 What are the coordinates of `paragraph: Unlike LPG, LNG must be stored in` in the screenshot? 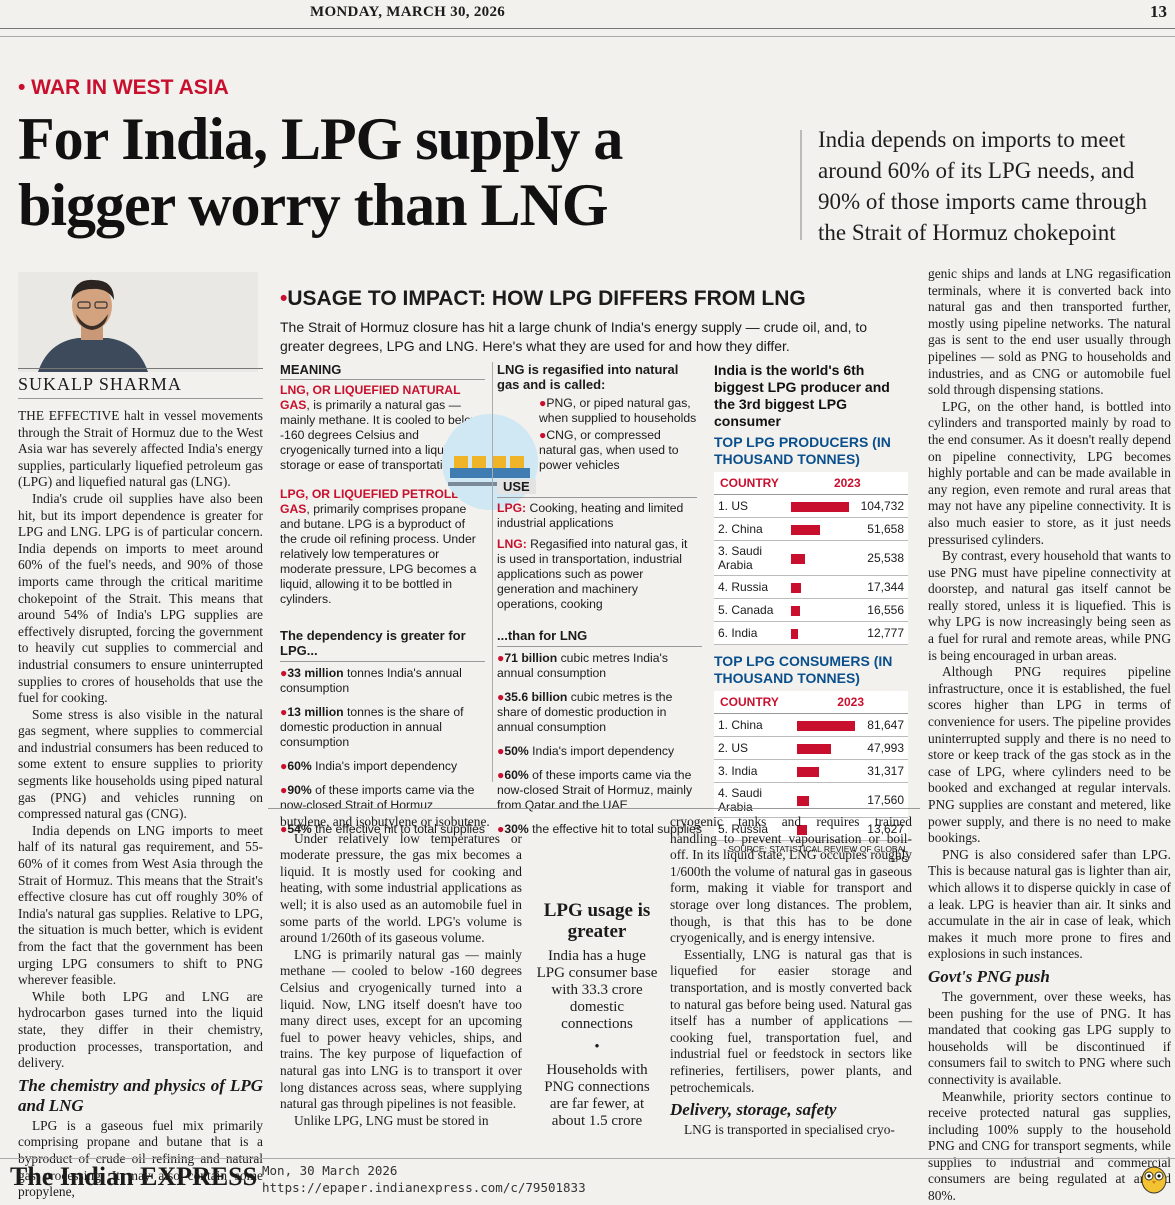 It's located at (391, 1120).